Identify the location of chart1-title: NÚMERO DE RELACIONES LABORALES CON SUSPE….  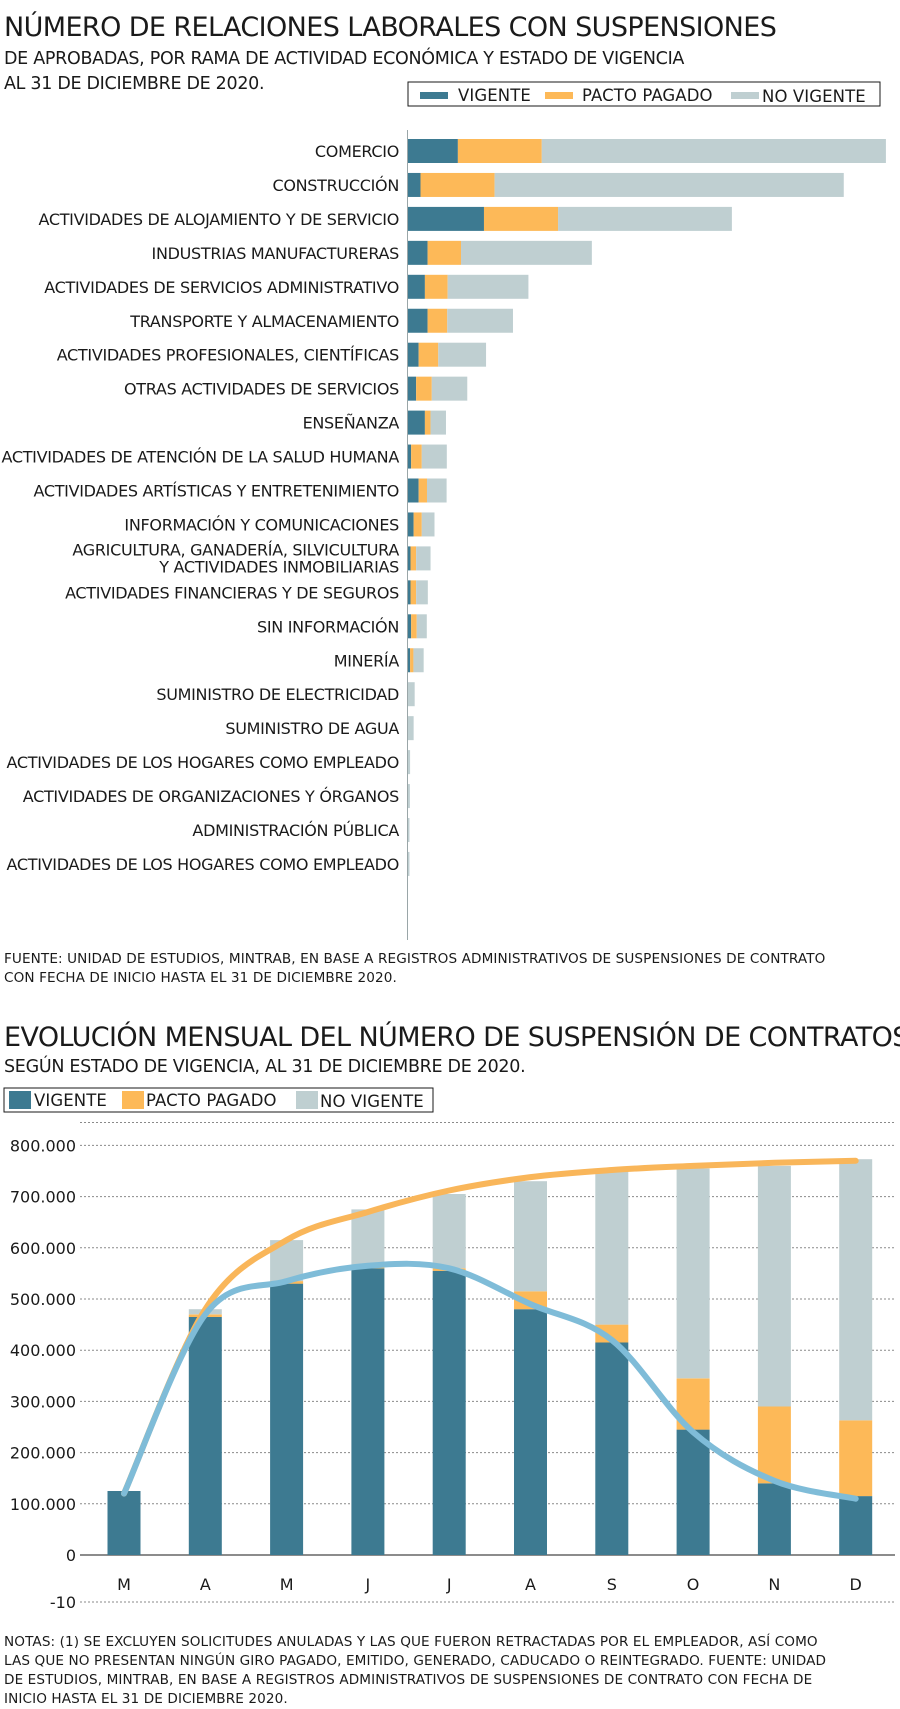
(390, 27).